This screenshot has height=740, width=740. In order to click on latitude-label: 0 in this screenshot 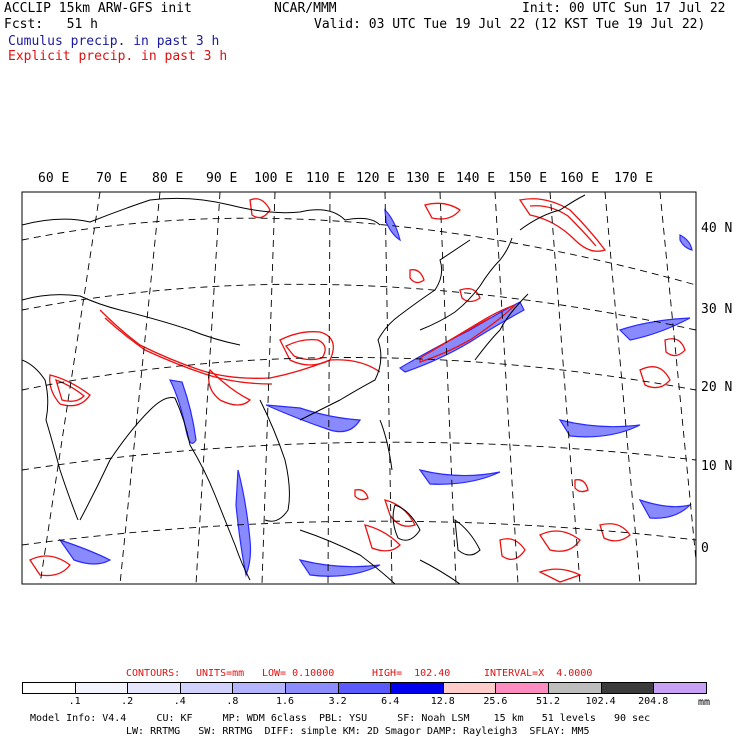, I will do `click(705, 548)`.